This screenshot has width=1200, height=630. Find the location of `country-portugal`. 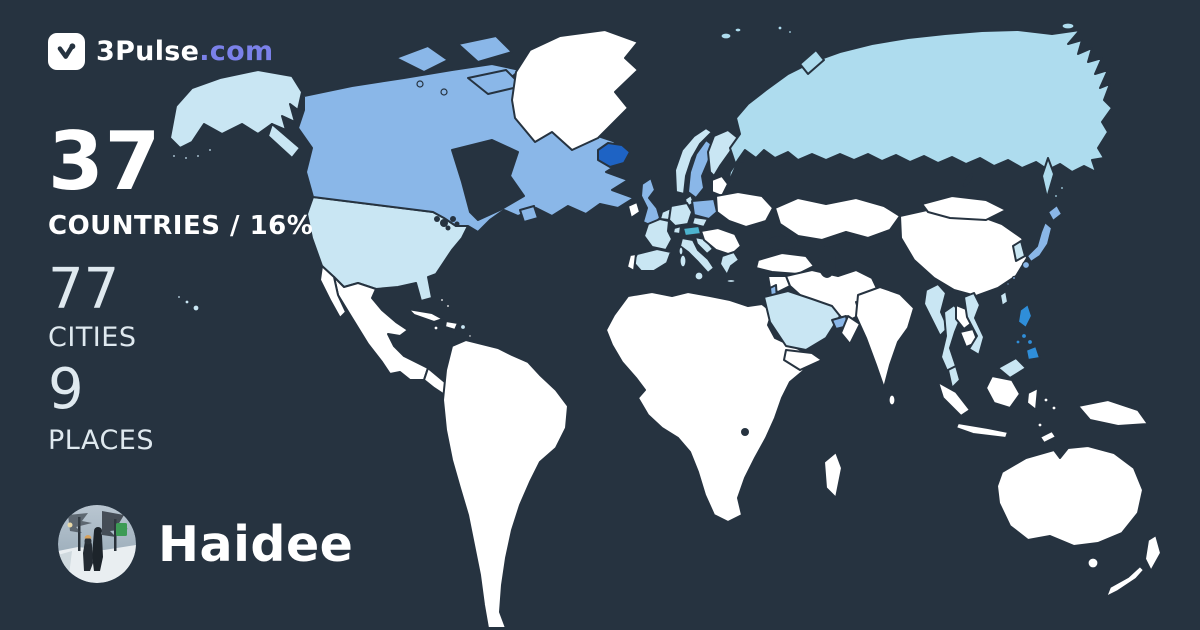

country-portugal is located at coordinates (631, 262).